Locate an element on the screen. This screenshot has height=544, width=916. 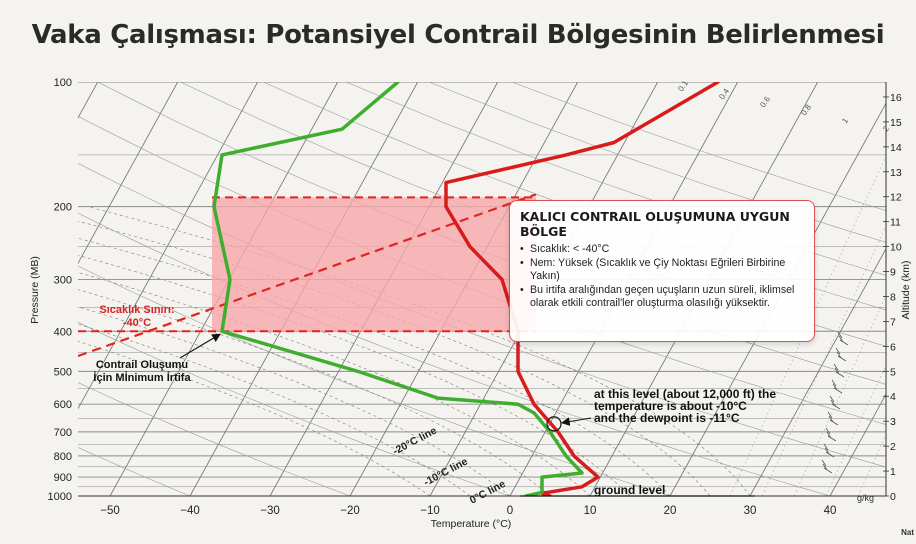
y2-tick-label: 3 is located at coordinates (893, 422).